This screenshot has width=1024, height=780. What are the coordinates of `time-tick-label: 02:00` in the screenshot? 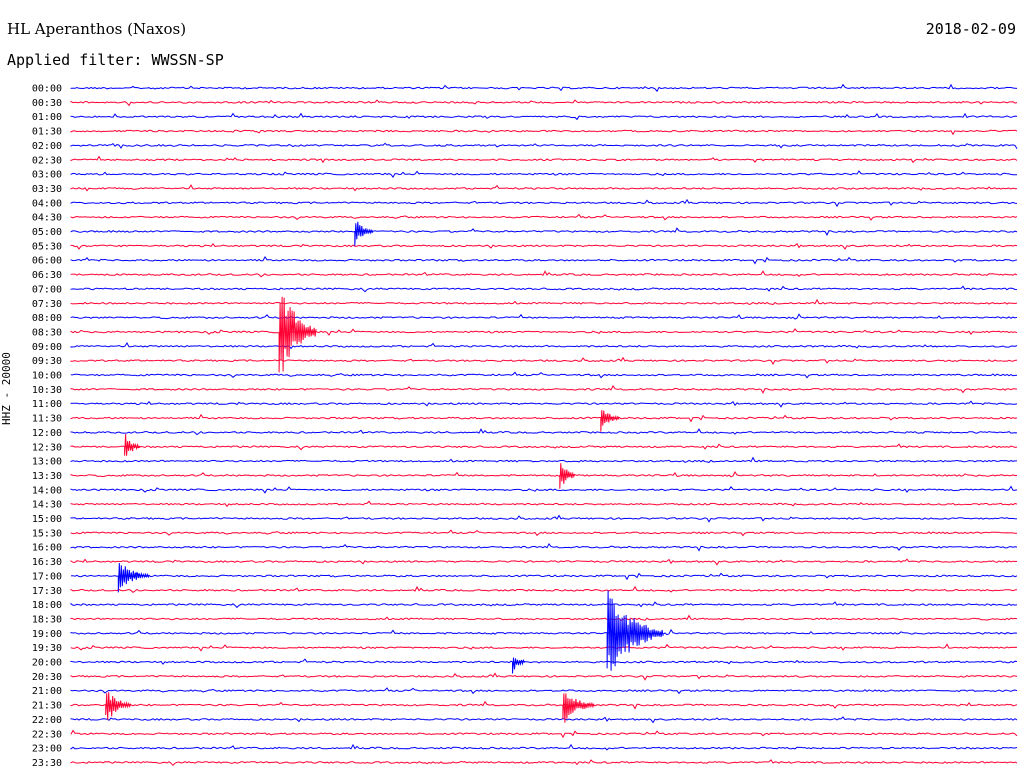 It's located at (47, 146).